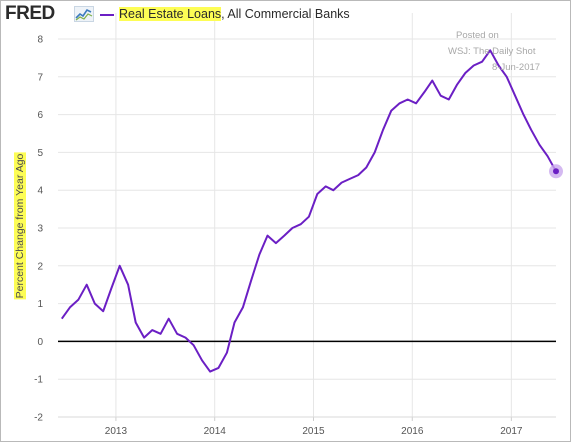 This screenshot has height=442, width=571. I want to click on sparkline-chart-icon, so click(84, 14).